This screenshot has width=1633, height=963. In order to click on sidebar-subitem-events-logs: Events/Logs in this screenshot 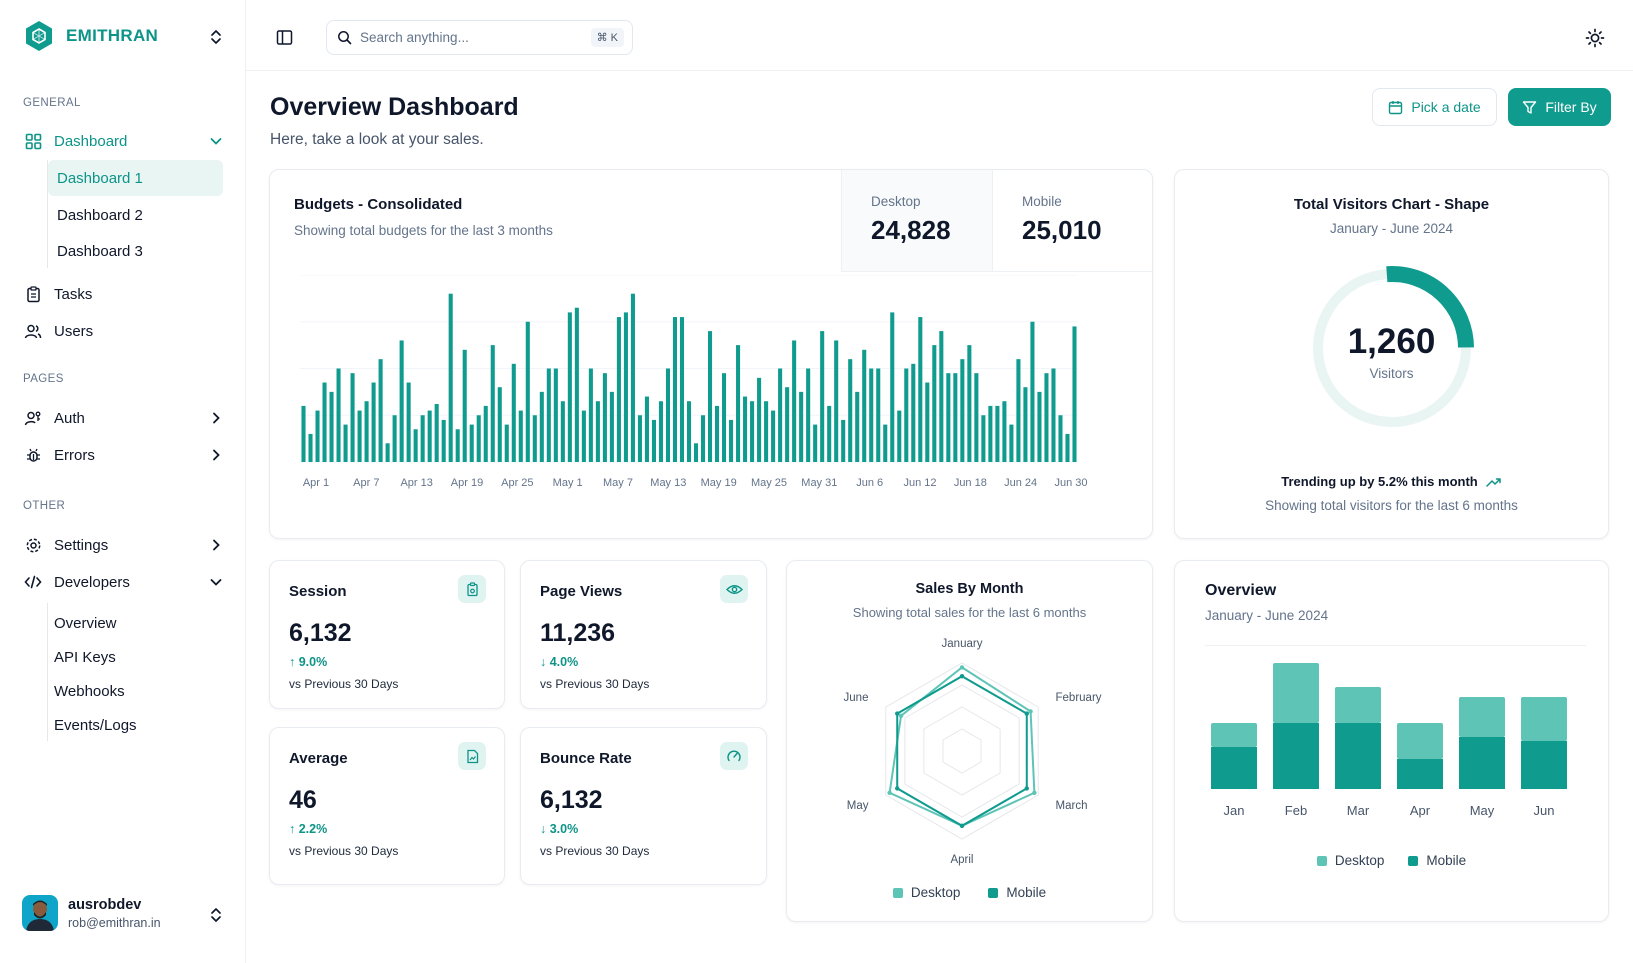, I will do `click(95, 725)`.